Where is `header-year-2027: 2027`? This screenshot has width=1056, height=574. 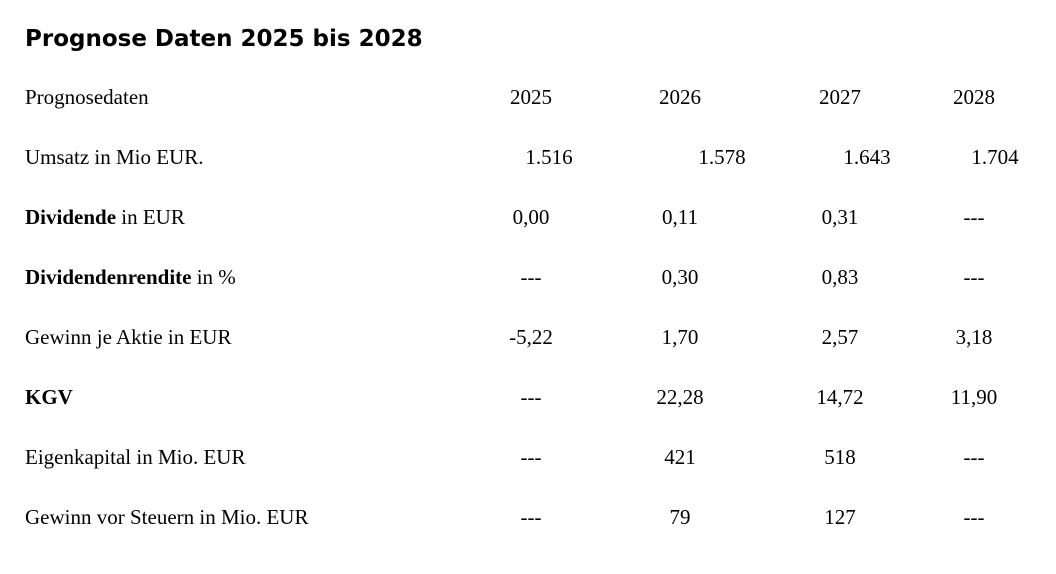
header-year-2027: 2027 is located at coordinates (840, 97).